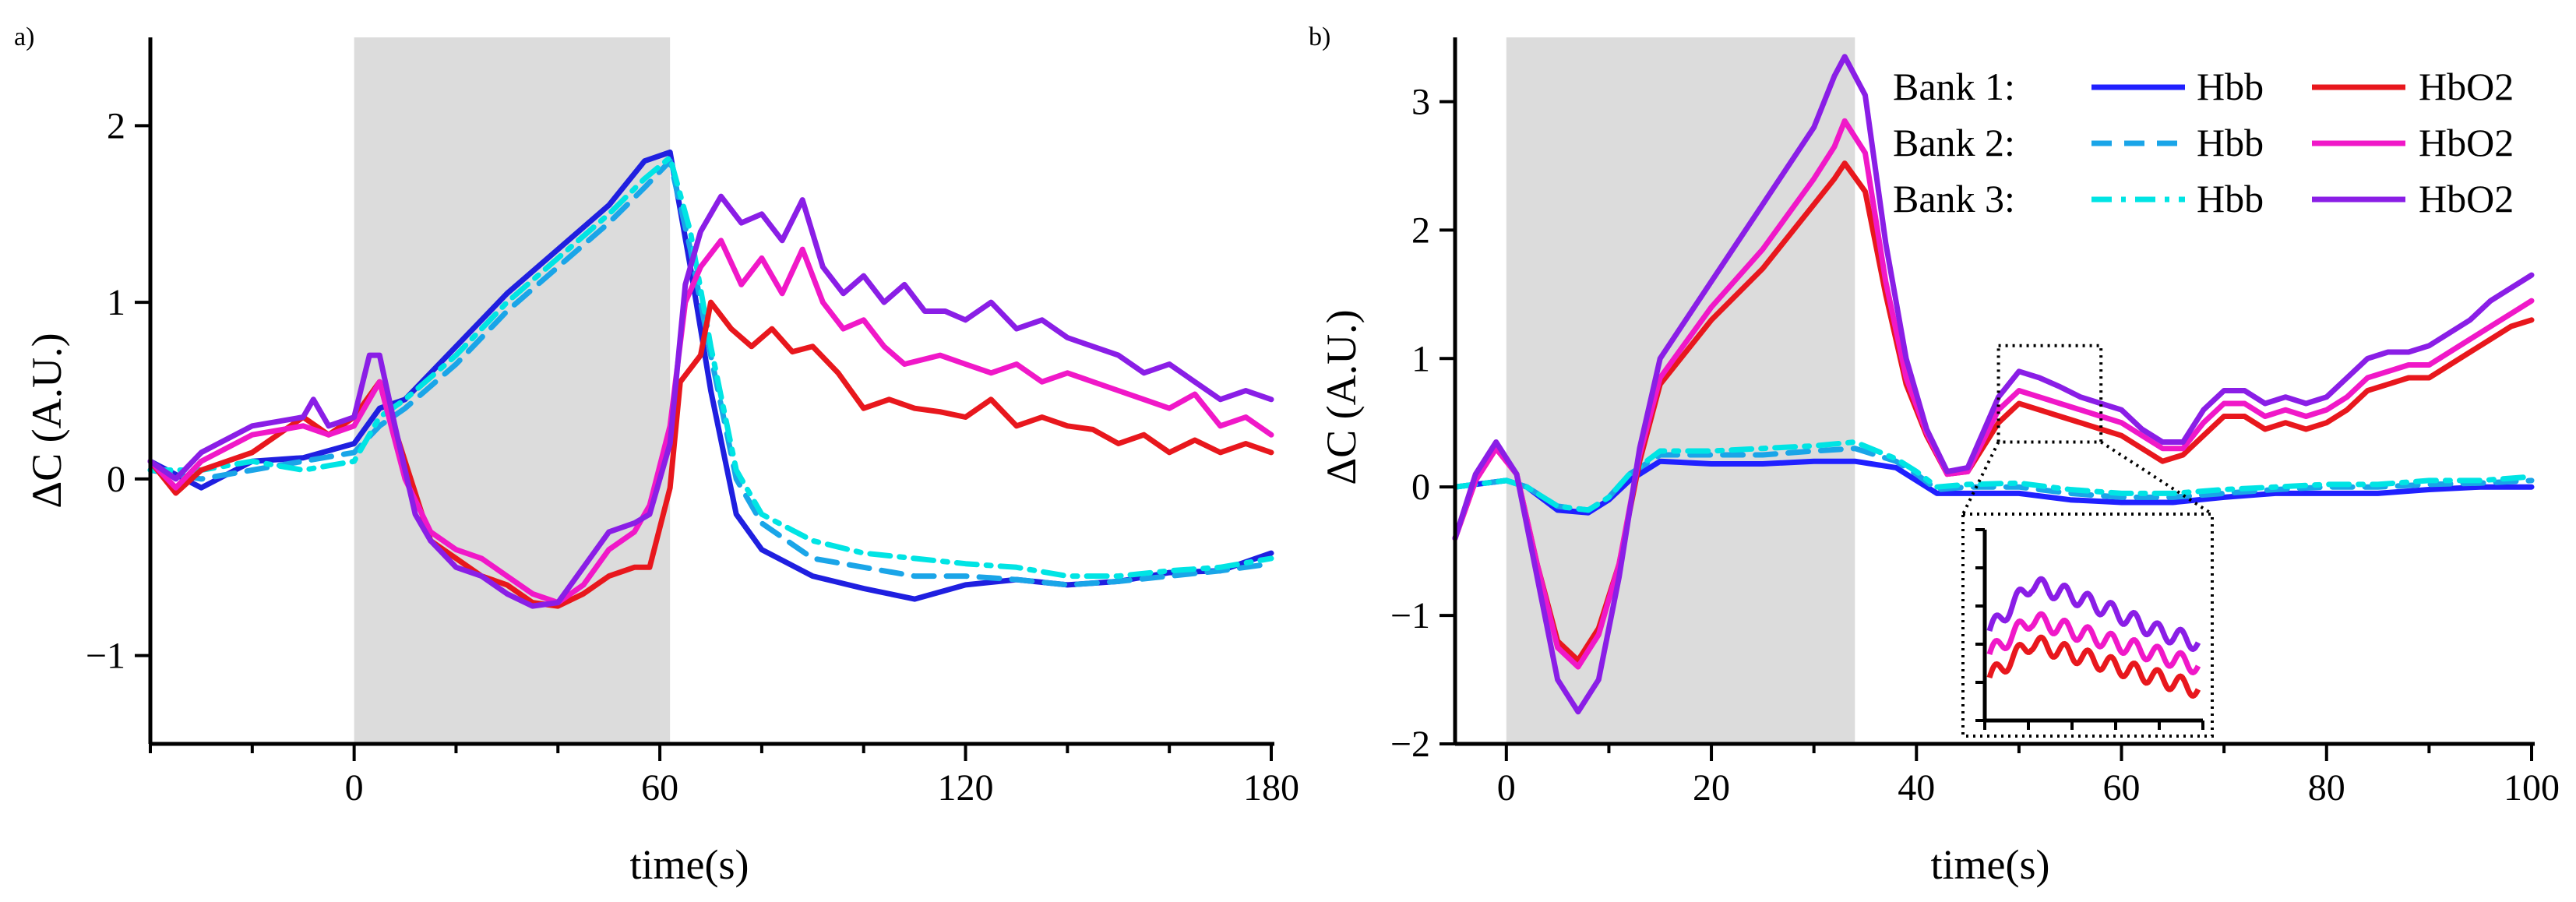  I want to click on panel-a-x-ticks: 0 60 120 180, so click(822, 788).